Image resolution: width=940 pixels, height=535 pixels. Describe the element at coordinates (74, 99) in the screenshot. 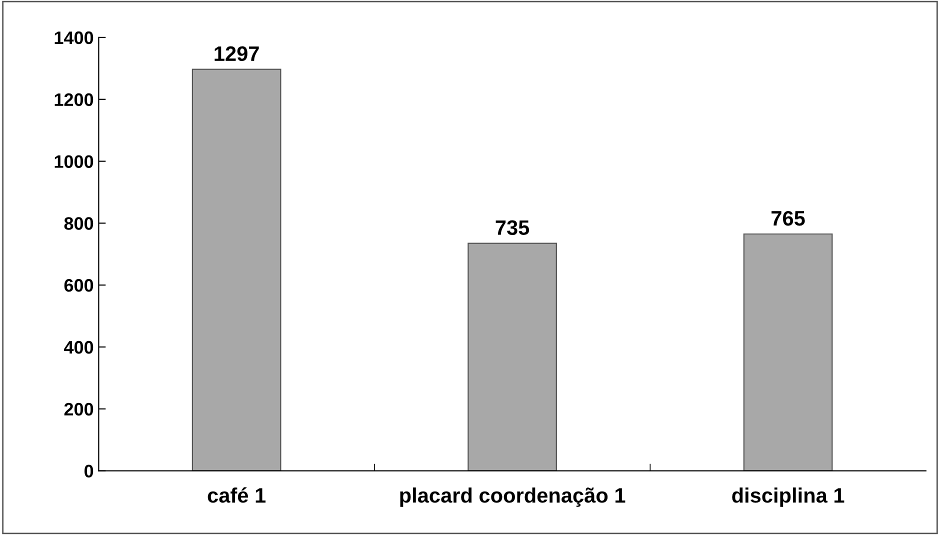

I see `y-tick-label: 1200` at that location.